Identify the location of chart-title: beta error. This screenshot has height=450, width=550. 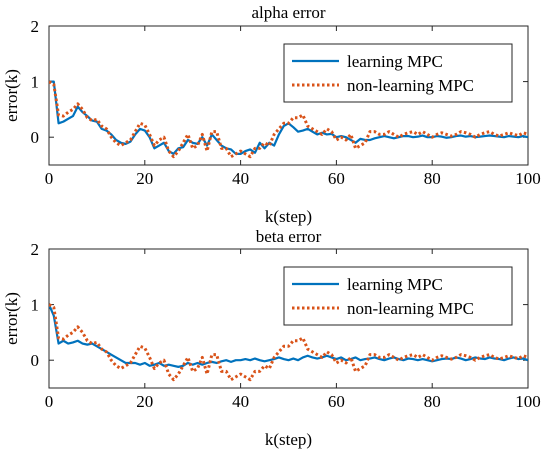
(289, 236).